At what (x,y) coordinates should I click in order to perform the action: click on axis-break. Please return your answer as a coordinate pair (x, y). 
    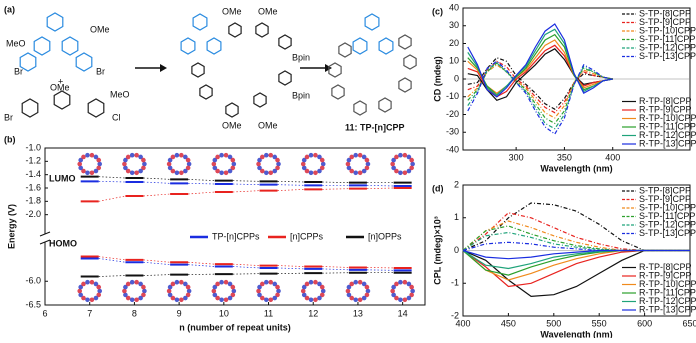
    Looking at the image, I should click on (45, 238).